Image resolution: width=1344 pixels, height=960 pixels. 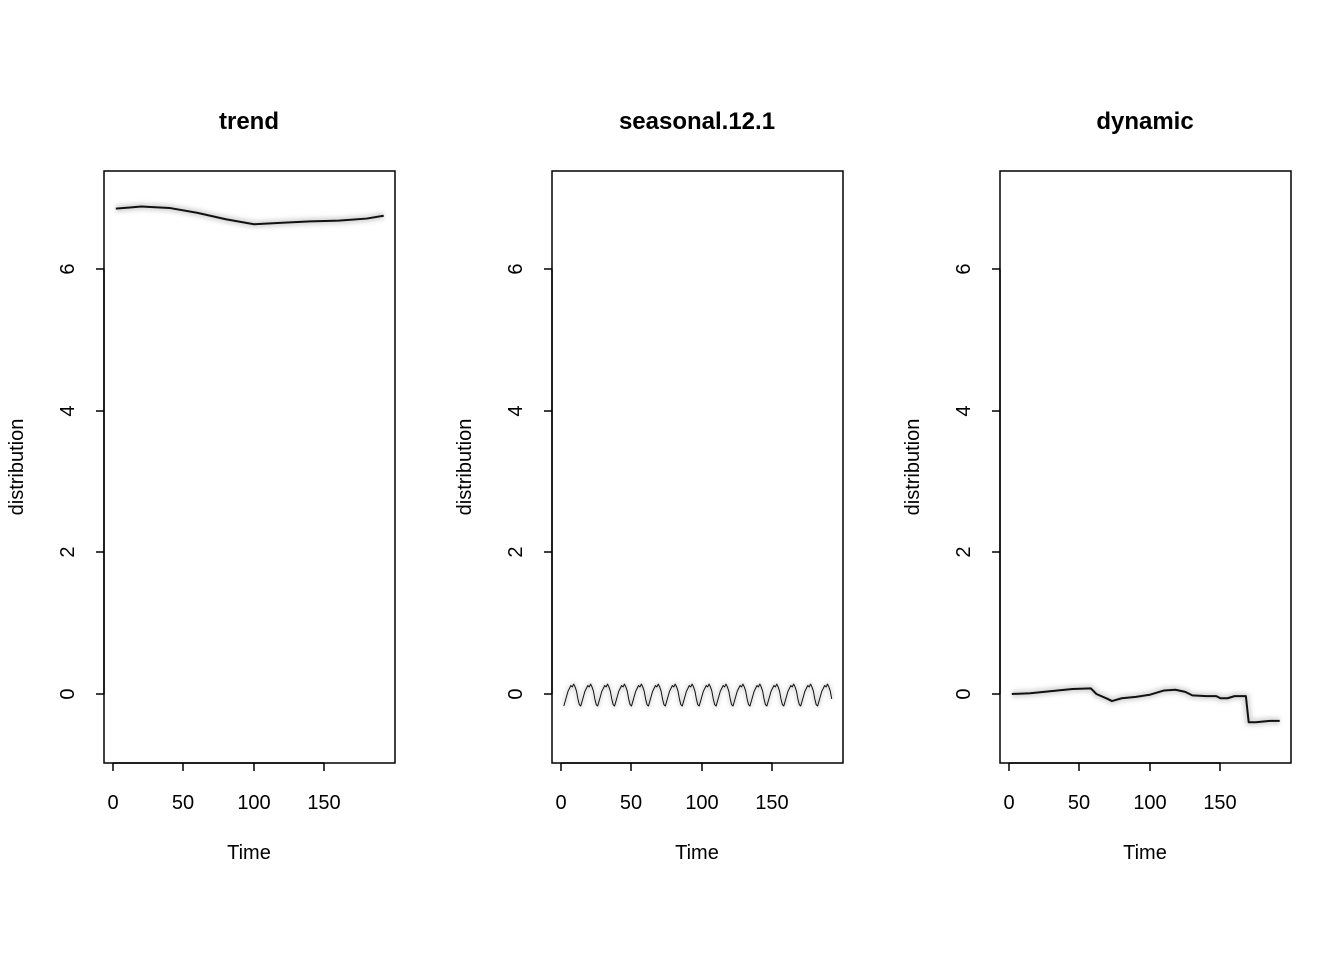 What do you see at coordinates (1144, 121) in the screenshot?
I see `panel-title: dynamic` at bounding box center [1144, 121].